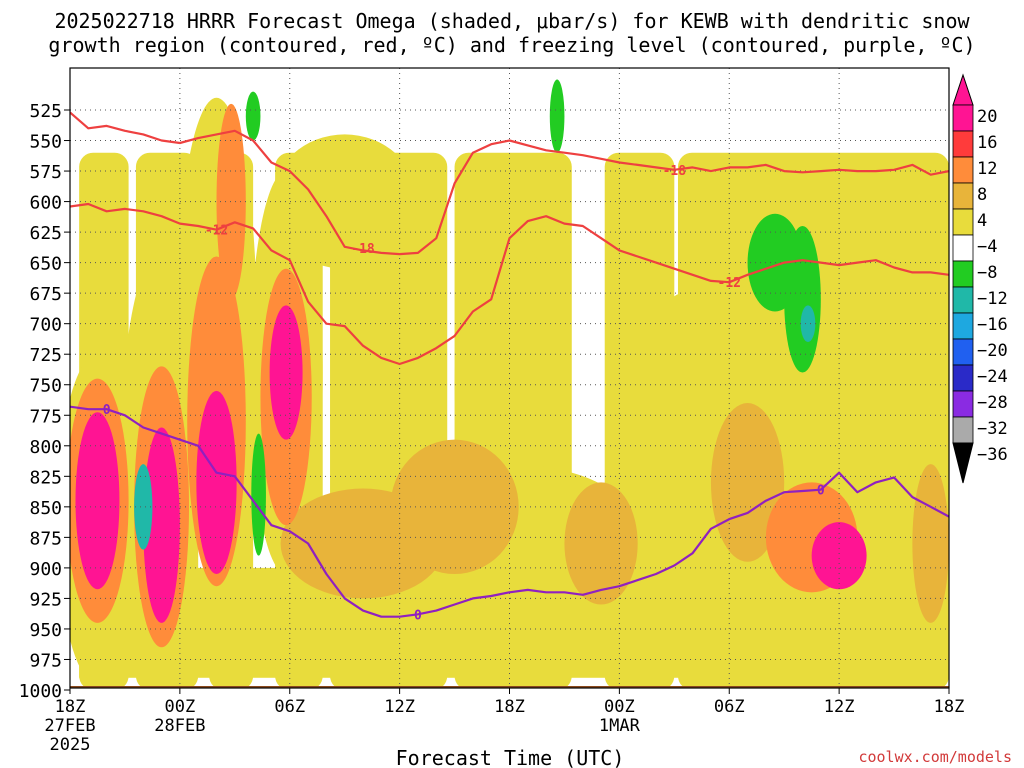 The width and height of the screenshot is (1024, 768). What do you see at coordinates (935, 757) in the screenshot?
I see `credit-link: coolwx.com/models` at bounding box center [935, 757].